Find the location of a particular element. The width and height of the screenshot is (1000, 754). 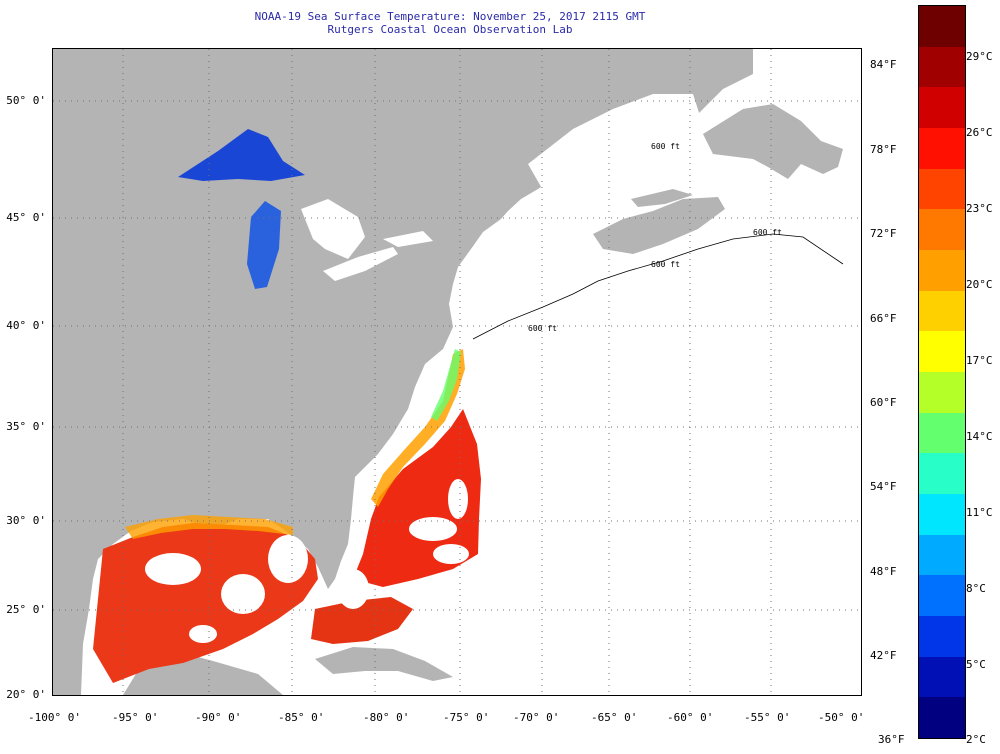

depth-label-1: 600 ft is located at coordinates (542, 328).